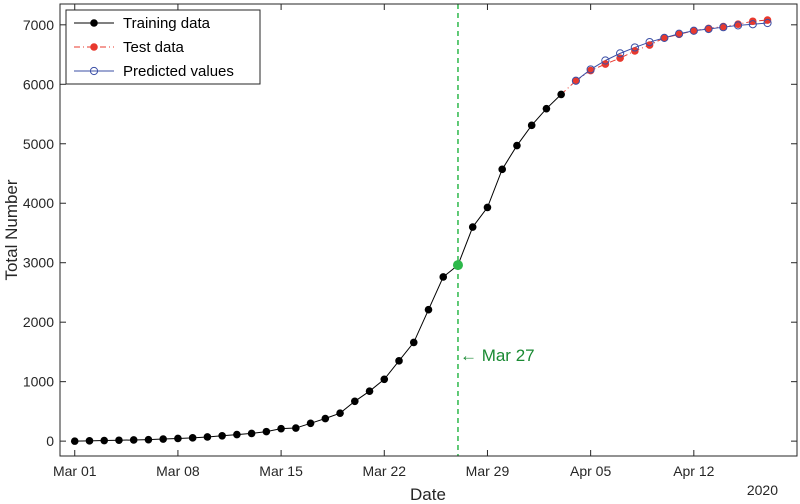 The width and height of the screenshot is (800, 504). Describe the element at coordinates (38, 322) in the screenshot. I see `y-tick-label: 2000` at that location.